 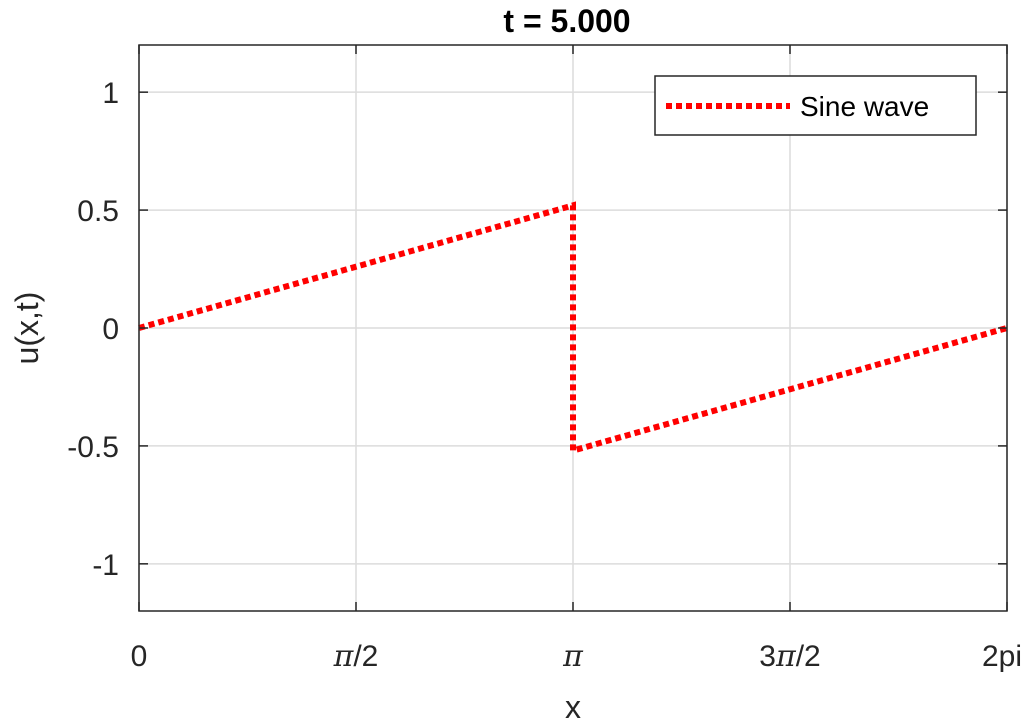 I want to click on legend: Sine wave, so click(x=815, y=105).